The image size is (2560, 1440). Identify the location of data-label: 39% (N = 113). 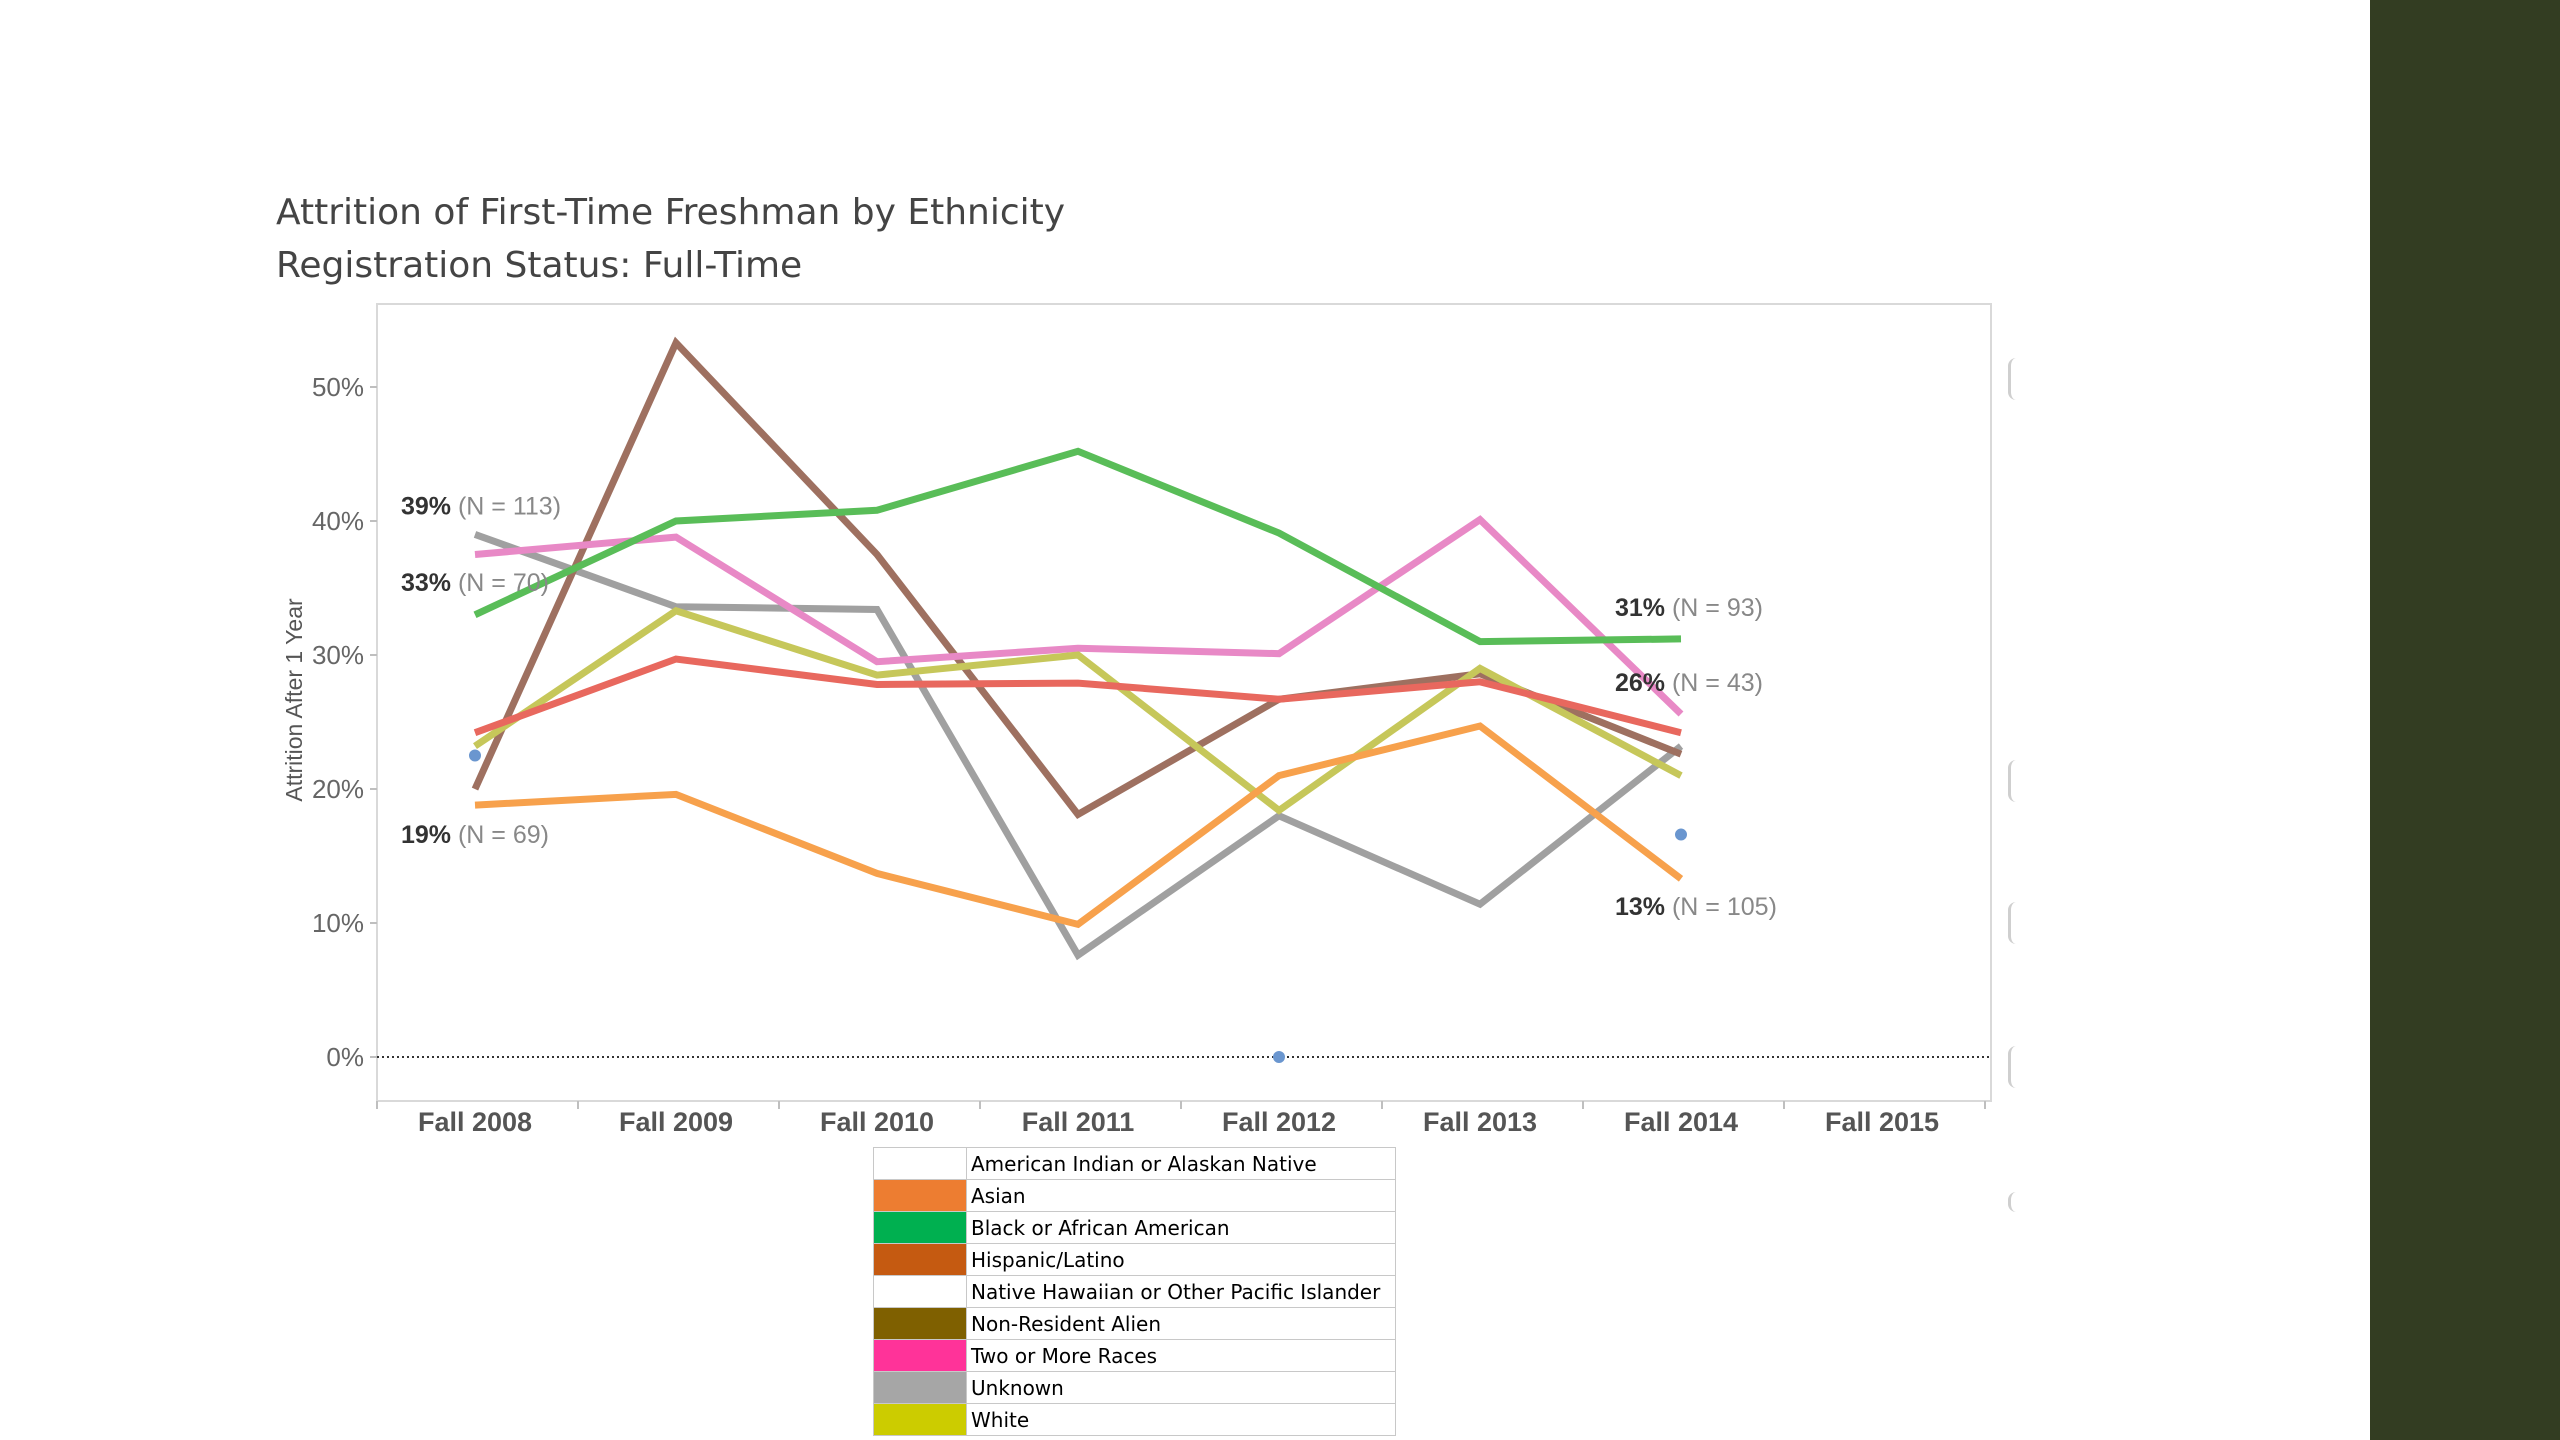
(481, 506).